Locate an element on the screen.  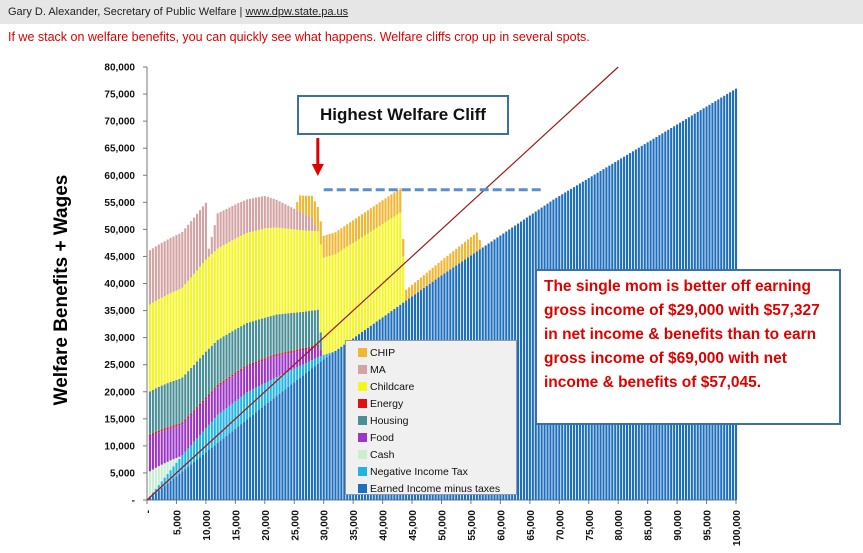
legend-swatch-ma is located at coordinates (362, 369).